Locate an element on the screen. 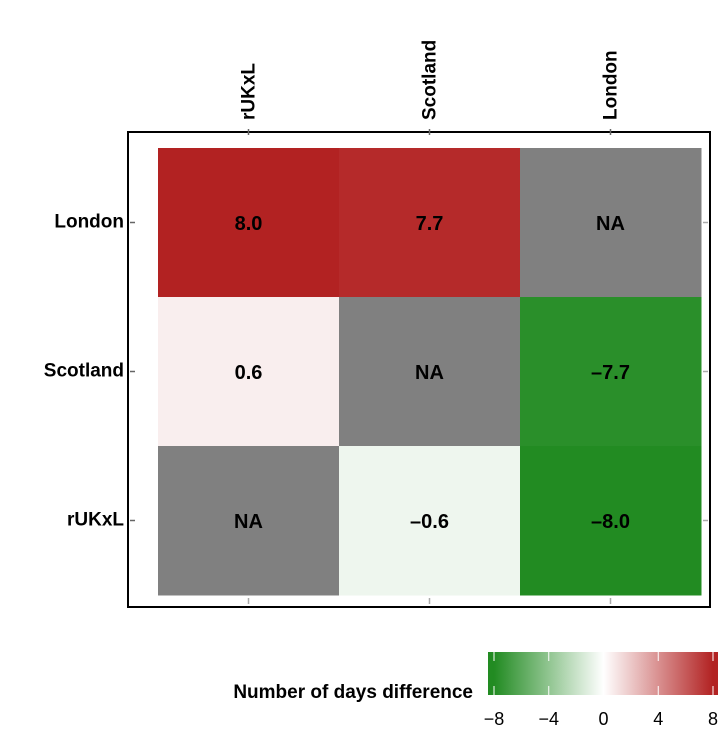 The height and width of the screenshot is (738, 719). y-tick-label: rUKxL is located at coordinates (95, 520).